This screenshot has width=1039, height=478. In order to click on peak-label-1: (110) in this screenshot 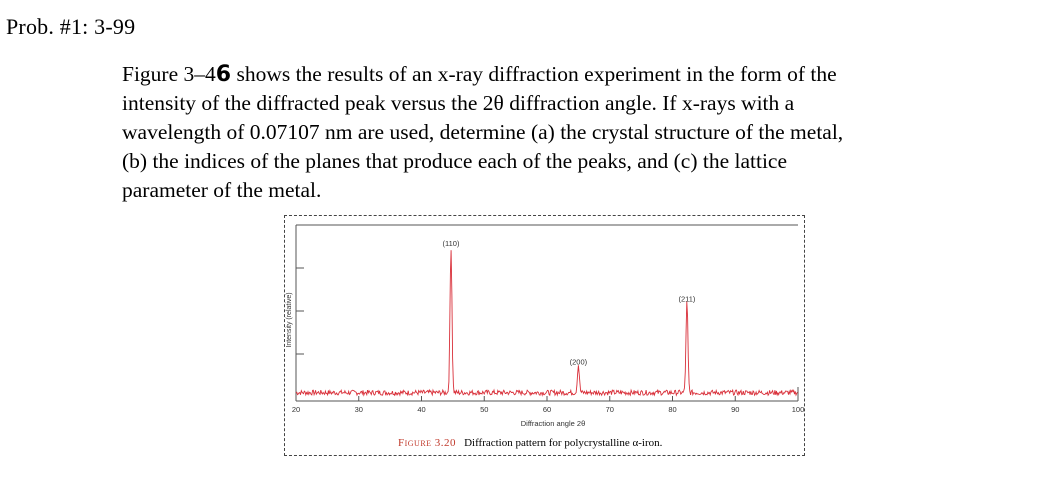, I will do `click(451, 243)`.